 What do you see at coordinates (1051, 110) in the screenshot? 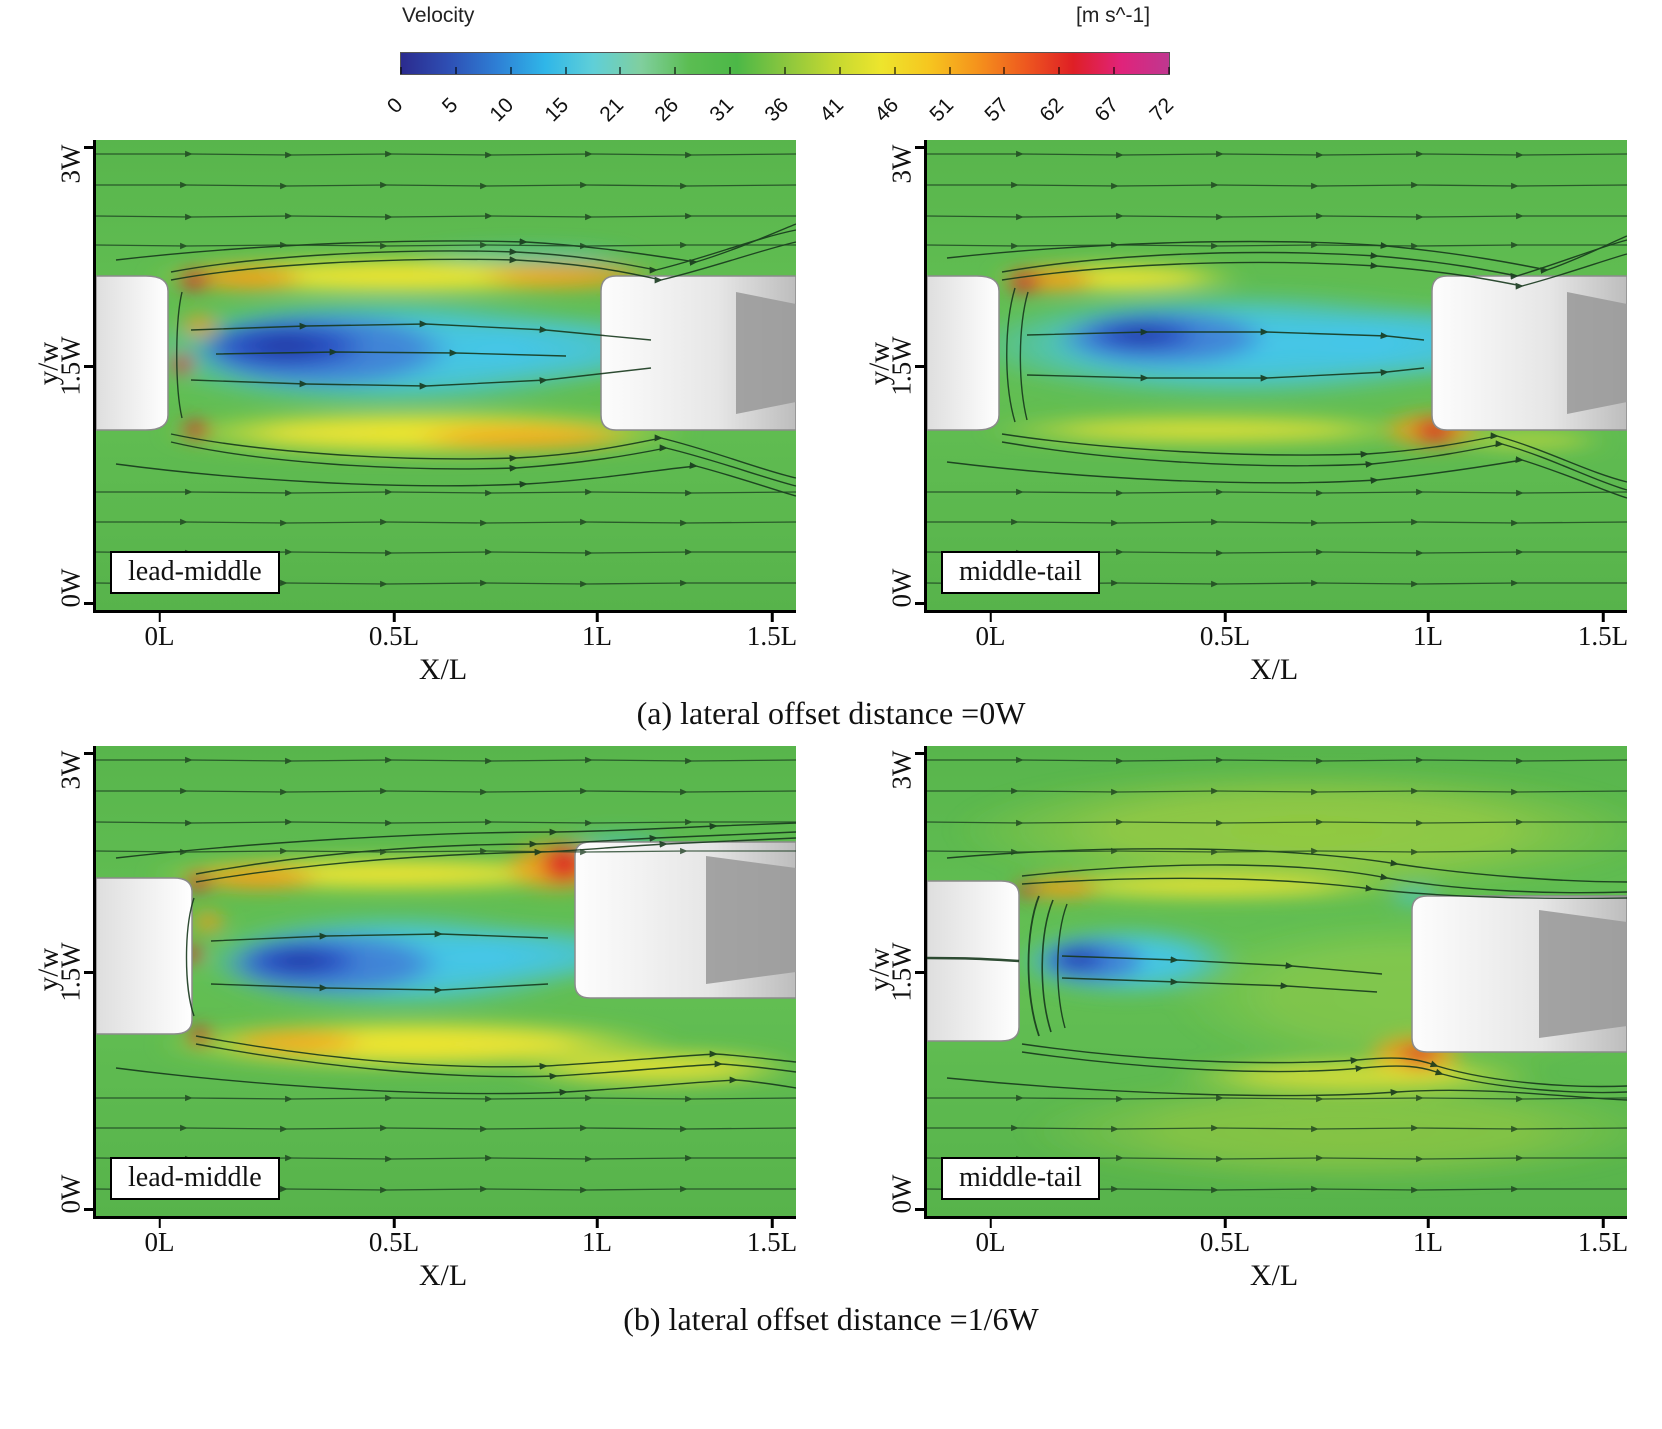
I see `colorbar-tick: 62` at bounding box center [1051, 110].